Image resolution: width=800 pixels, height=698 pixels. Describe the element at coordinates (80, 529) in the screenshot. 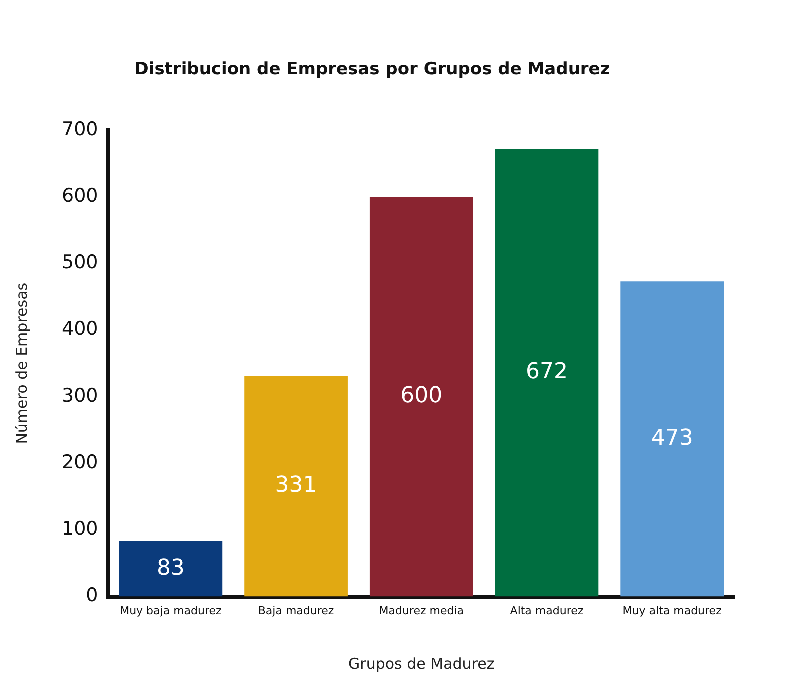

I see `y-tick-label: 100` at that location.